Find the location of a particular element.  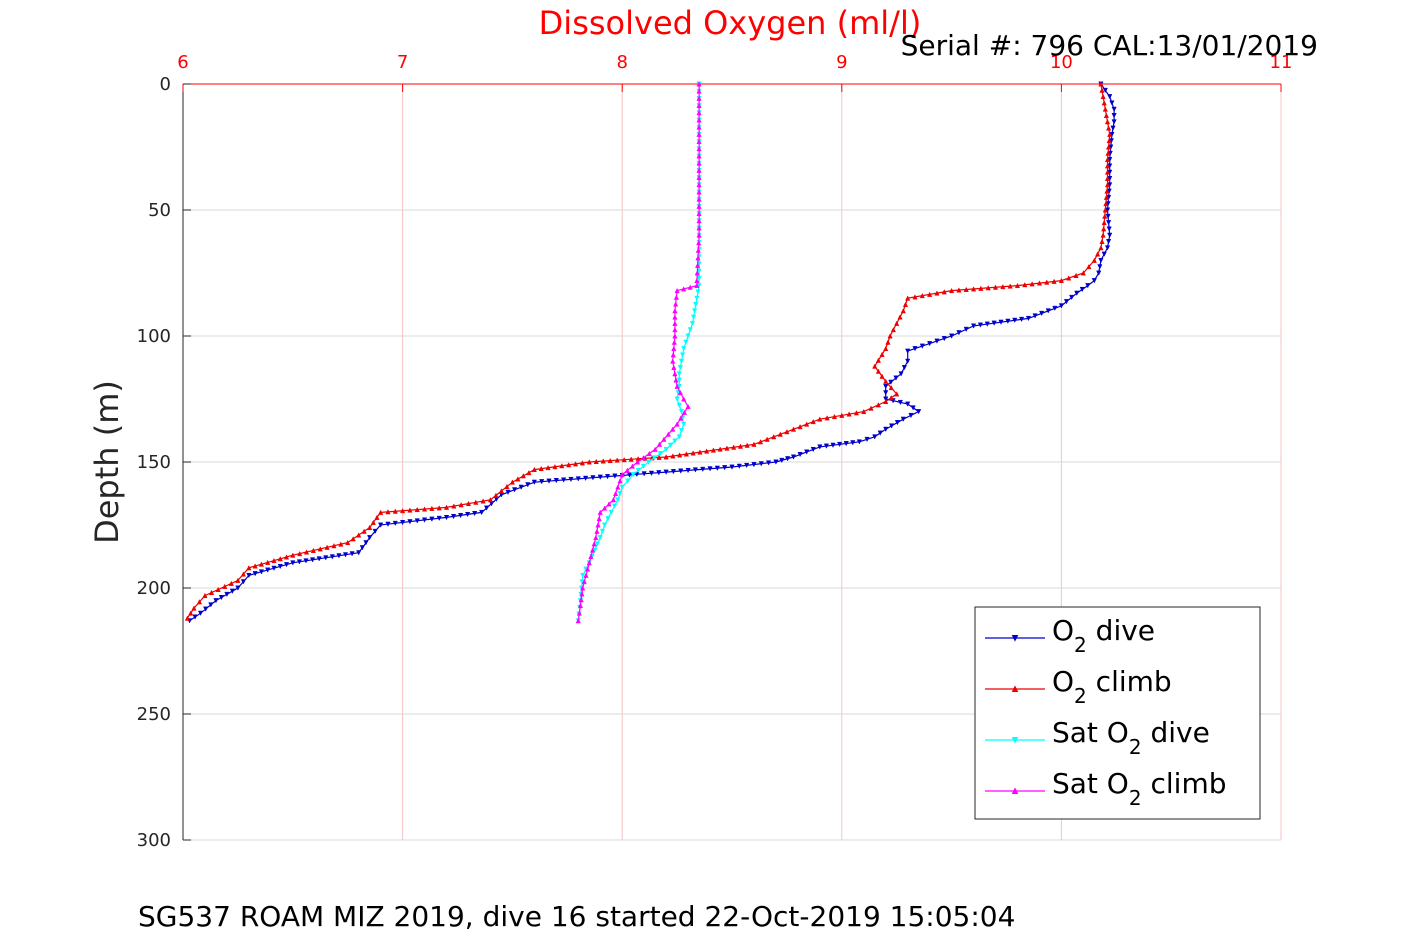

x-tick-label: 6 is located at coordinates (182, 62).